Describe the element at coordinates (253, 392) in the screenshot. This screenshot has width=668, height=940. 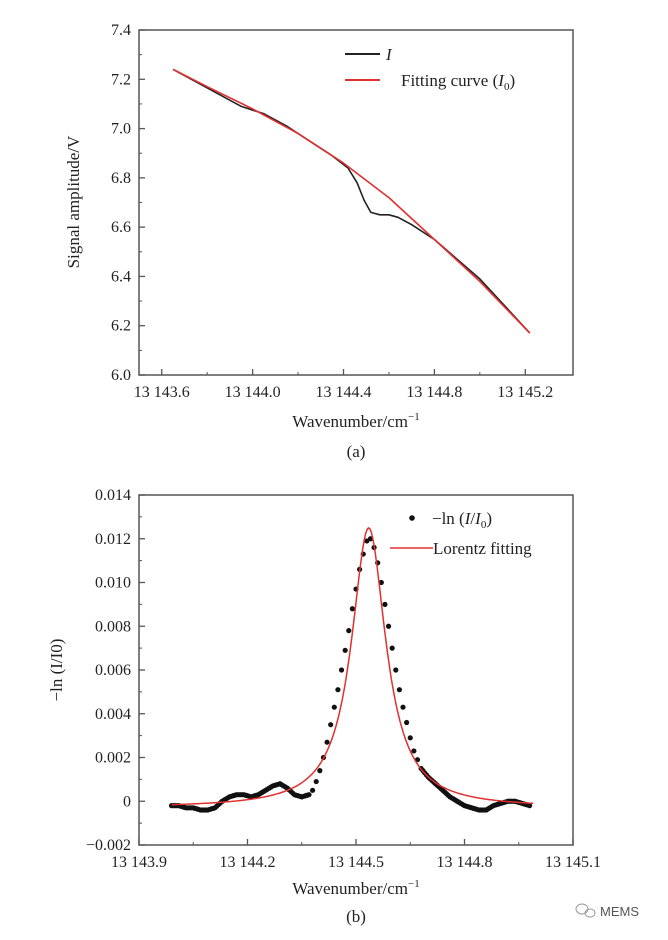
I see `x-tick-label: 13 144.0` at that location.